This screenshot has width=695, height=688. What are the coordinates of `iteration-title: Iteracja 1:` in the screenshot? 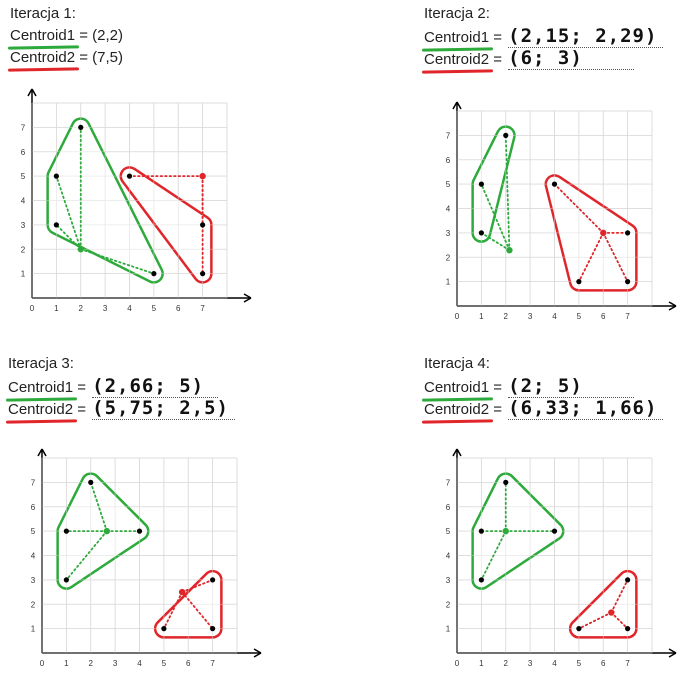 It's located at (43, 13).